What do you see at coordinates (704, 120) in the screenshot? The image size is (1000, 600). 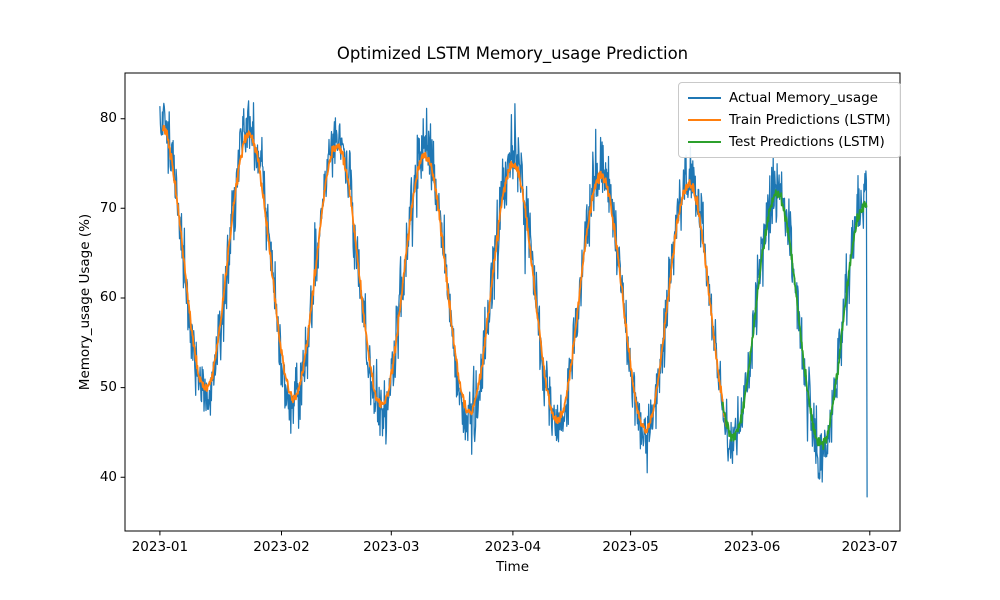 I see `legend-line-train-icon` at bounding box center [704, 120].